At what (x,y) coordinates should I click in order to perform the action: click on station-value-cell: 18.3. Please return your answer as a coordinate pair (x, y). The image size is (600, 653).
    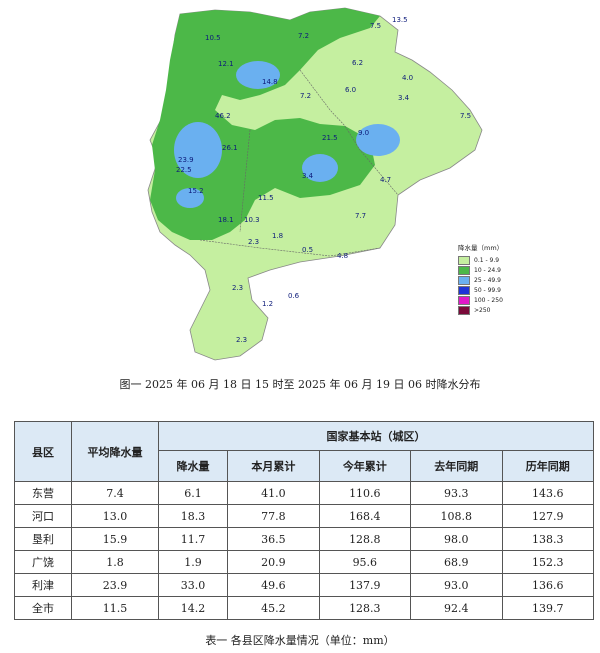
    Looking at the image, I should click on (193, 516).